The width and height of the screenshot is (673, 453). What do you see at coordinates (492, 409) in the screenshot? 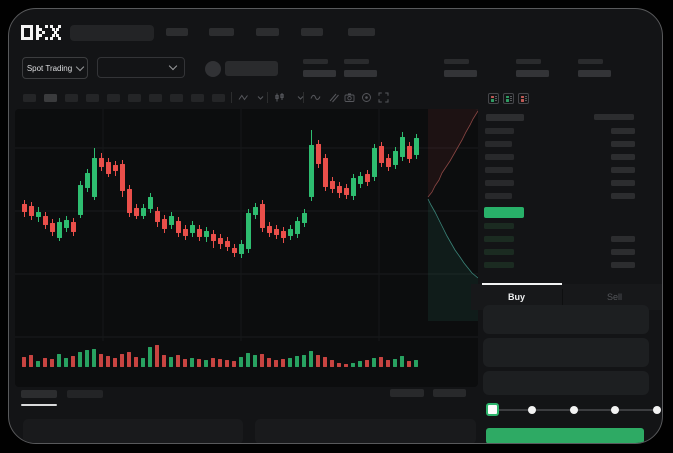
I see `amount-slider-handle` at bounding box center [492, 409].